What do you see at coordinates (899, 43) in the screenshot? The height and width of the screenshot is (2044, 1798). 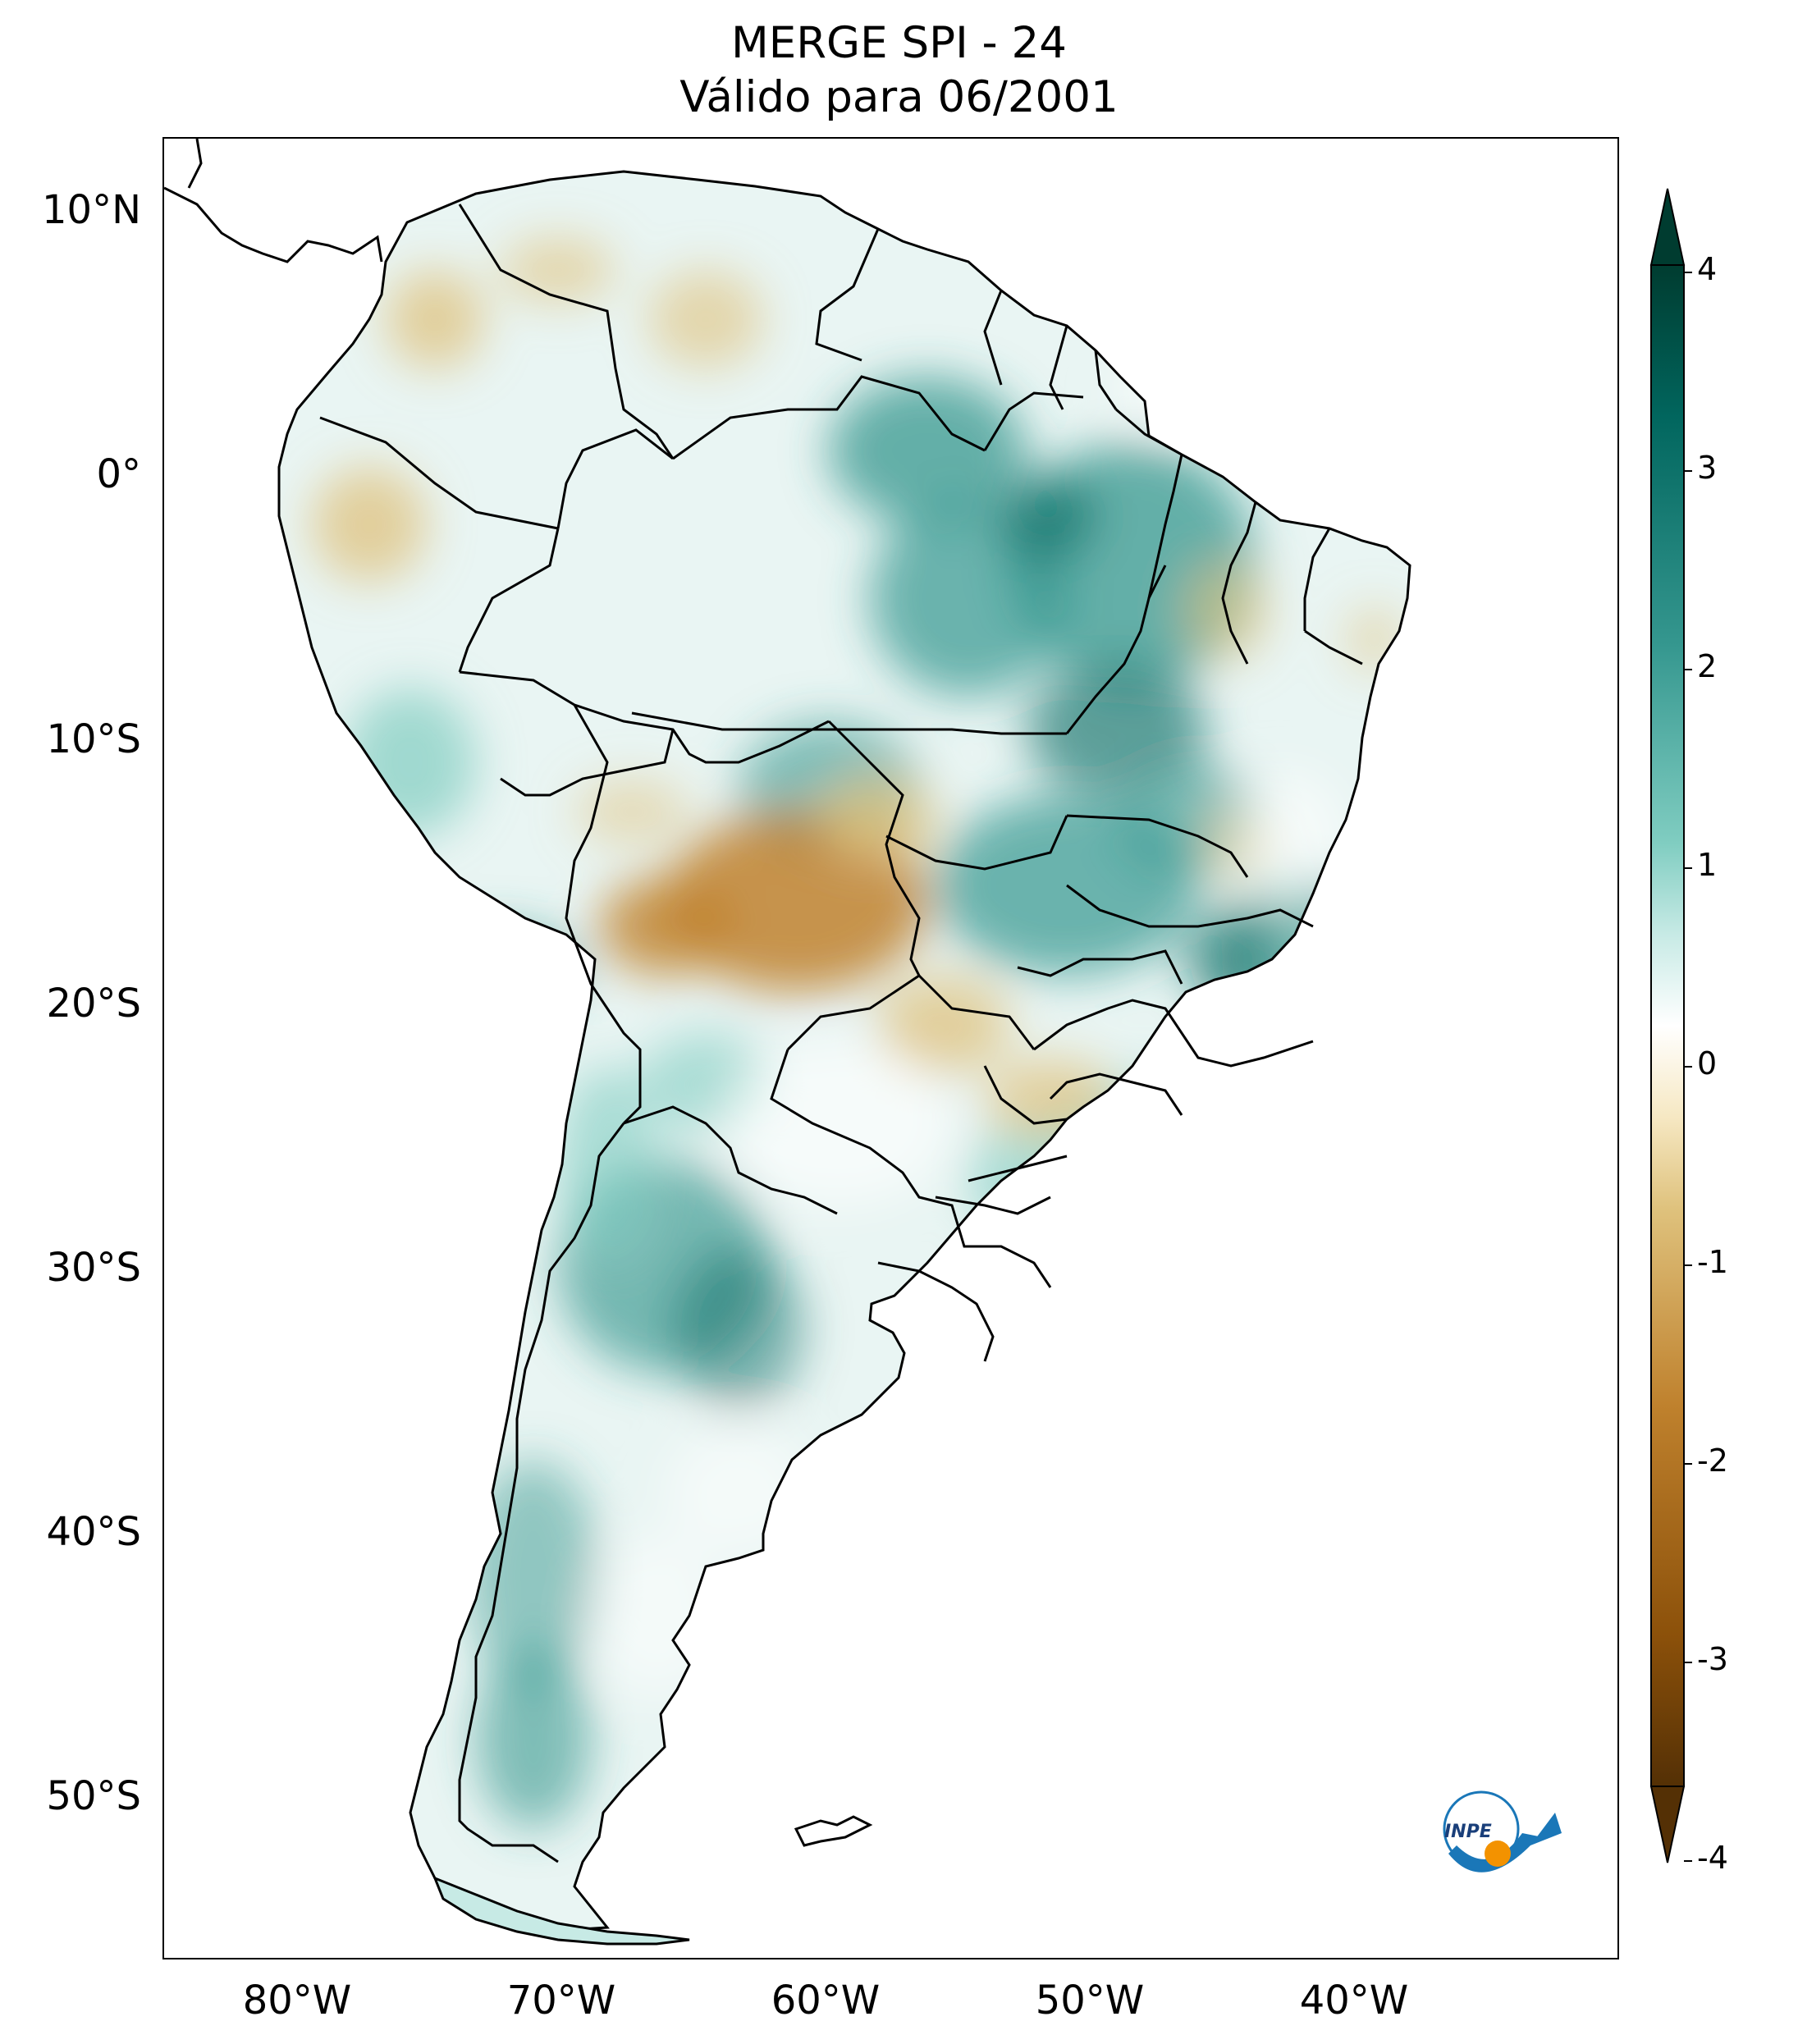 I see `map-title: MERGE SPI - 24` at bounding box center [899, 43].